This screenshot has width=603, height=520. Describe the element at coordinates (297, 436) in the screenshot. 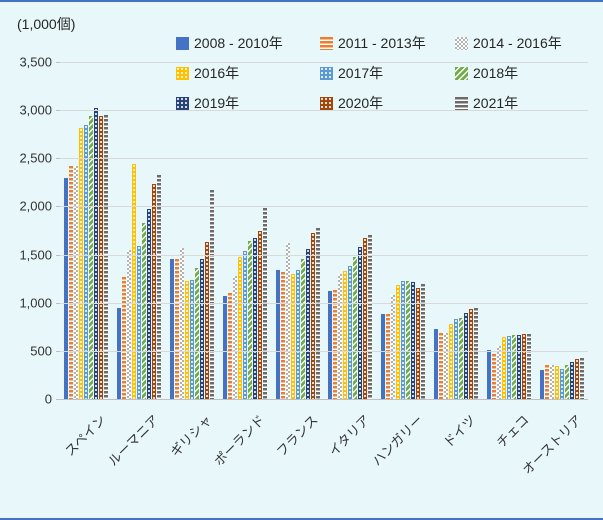

I see `x-category-label: フランス` at that location.